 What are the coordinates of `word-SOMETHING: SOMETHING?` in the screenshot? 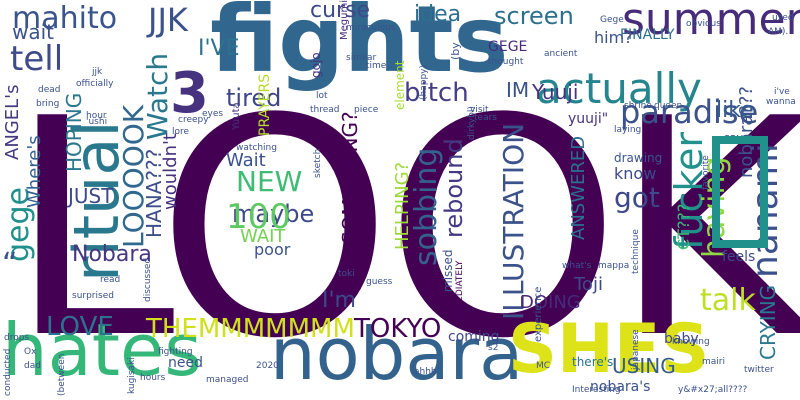 It's located at (350, 177).